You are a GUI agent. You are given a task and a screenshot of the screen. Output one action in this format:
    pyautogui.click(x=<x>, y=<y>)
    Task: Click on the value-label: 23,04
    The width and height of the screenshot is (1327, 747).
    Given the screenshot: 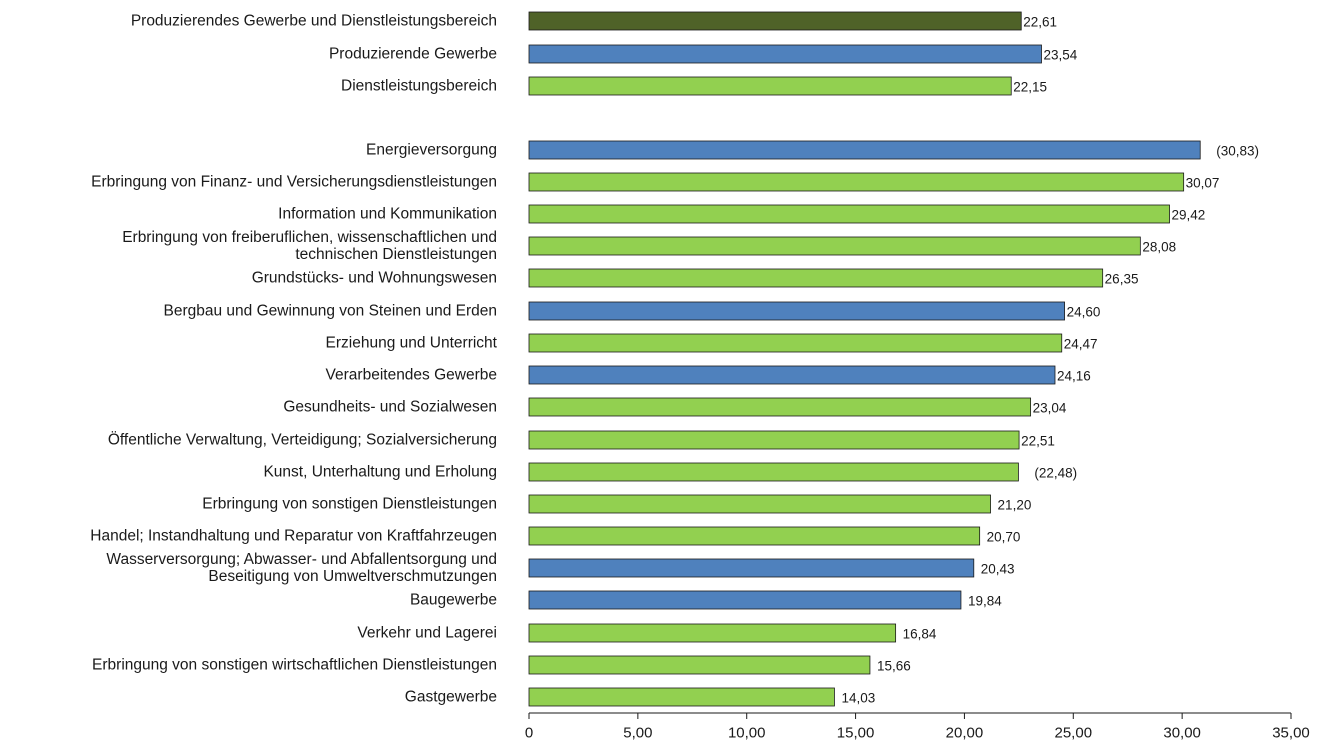 What is the action you would take?
    pyautogui.click(x=1050, y=408)
    